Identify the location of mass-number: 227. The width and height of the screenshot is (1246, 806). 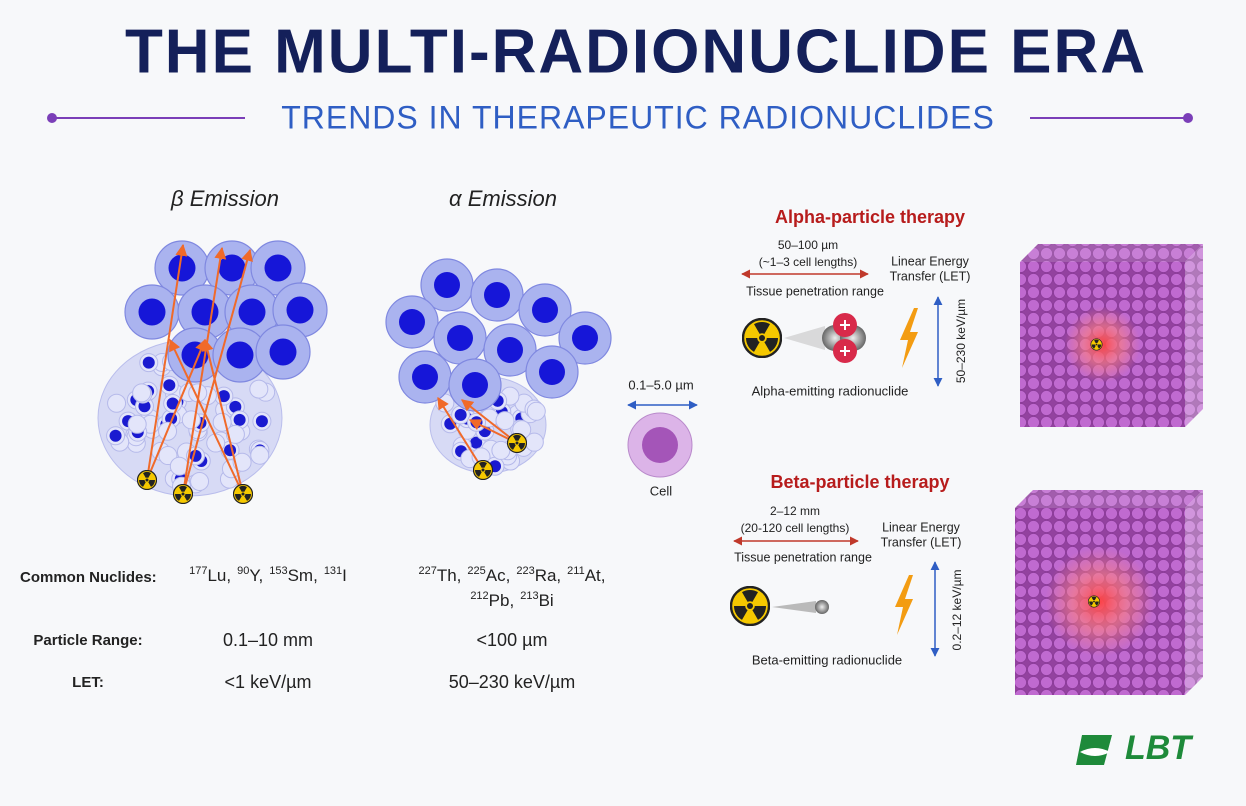
(427, 571).